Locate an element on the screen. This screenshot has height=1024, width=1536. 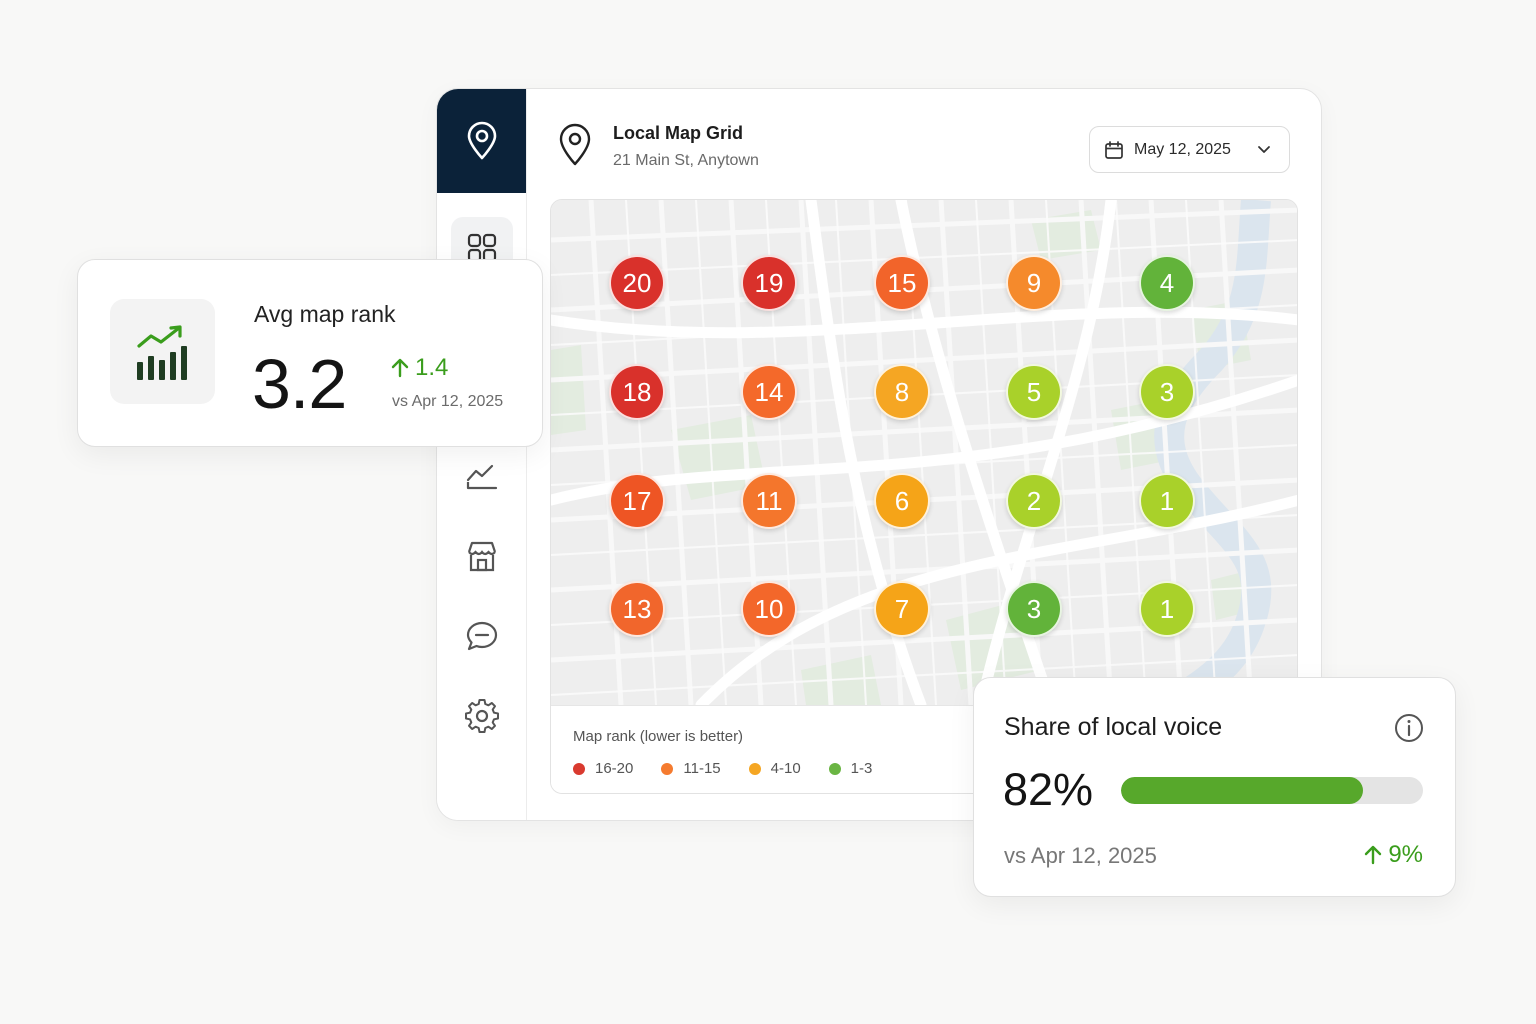
rank-marker: 14 is located at coordinates (769, 392).